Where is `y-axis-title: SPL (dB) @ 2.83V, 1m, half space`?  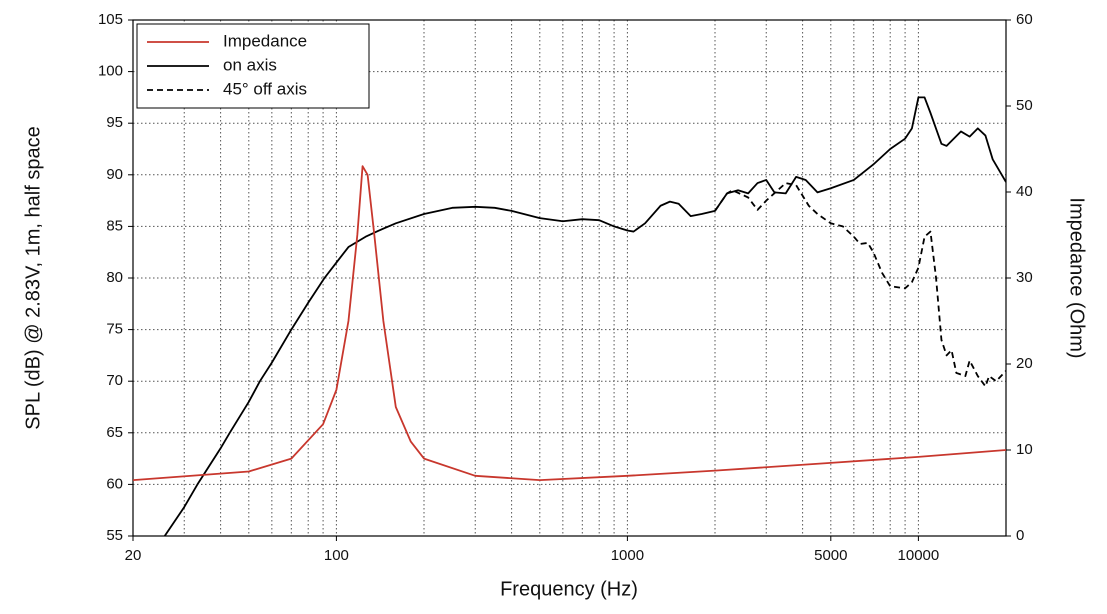 y-axis-title: SPL (dB) @ 2.83V, 1m, half space is located at coordinates (33, 277).